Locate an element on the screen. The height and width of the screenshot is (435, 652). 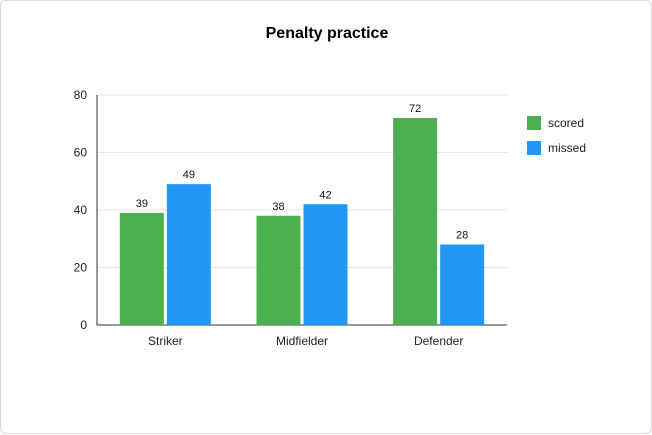
y-tick-label: 80 is located at coordinates (81, 95).